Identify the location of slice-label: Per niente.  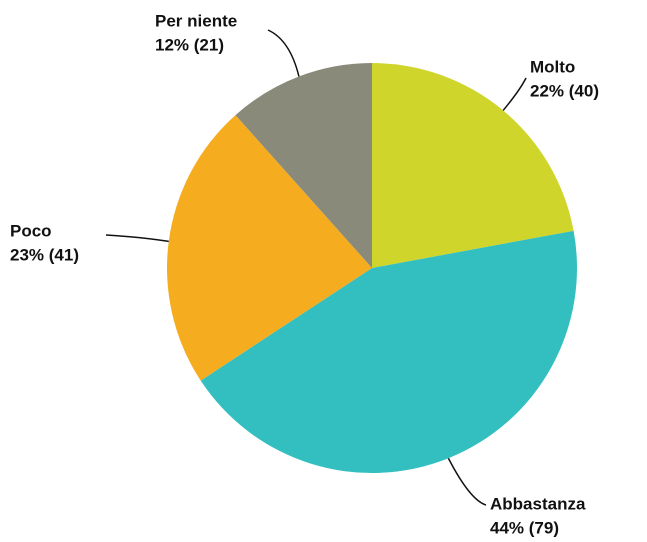
(196, 20).